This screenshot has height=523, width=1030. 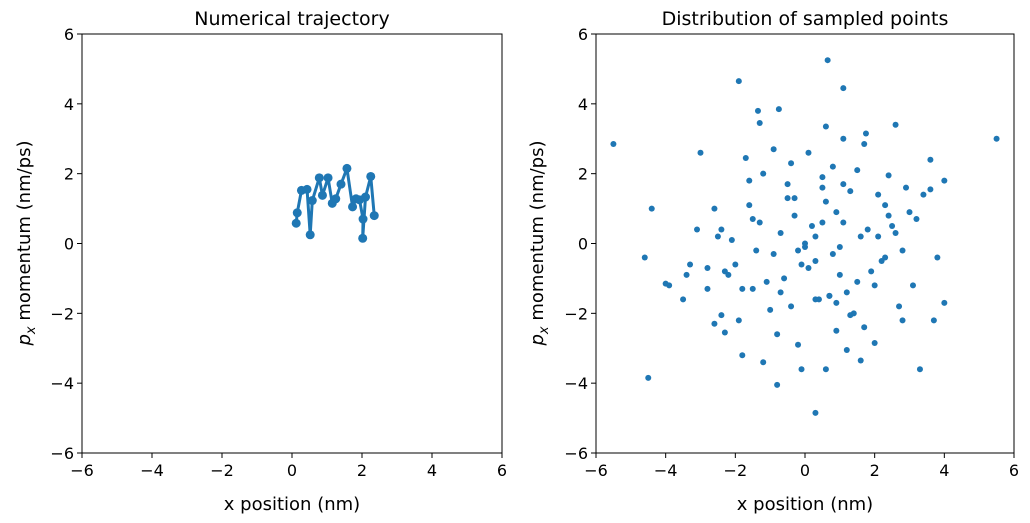 What do you see at coordinates (576, 313) in the screenshot?
I see `y-tick-label: −2` at bounding box center [576, 313].